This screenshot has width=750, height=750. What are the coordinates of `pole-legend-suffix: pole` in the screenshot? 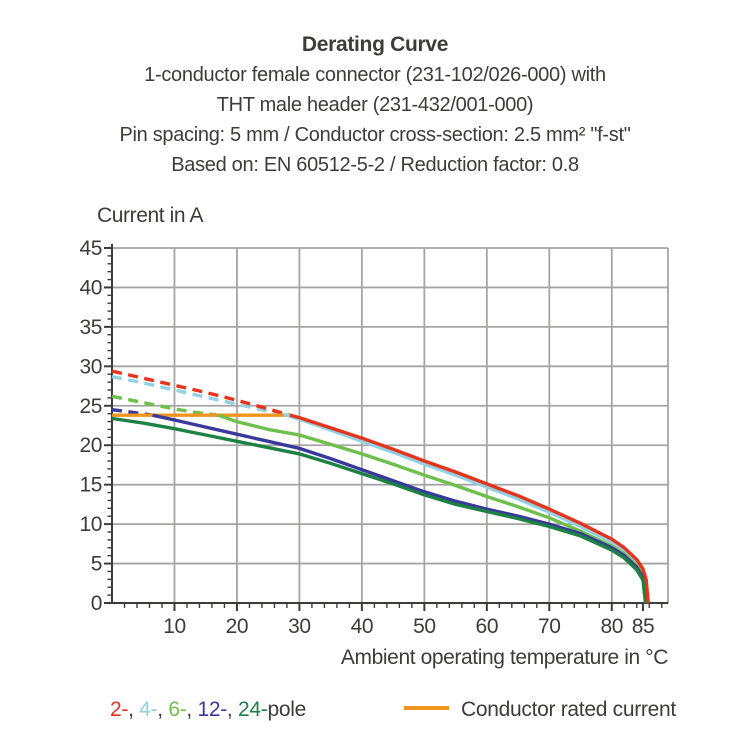 It's located at (286, 709).